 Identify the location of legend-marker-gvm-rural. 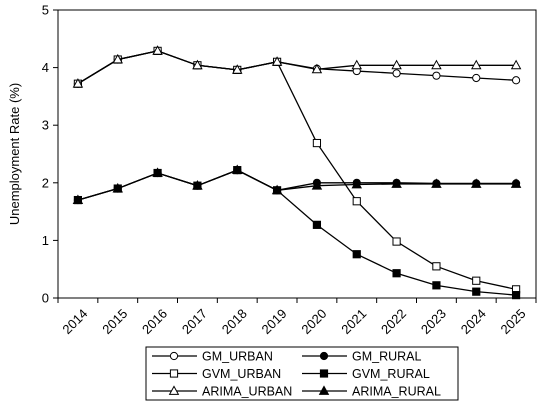
(324, 373).